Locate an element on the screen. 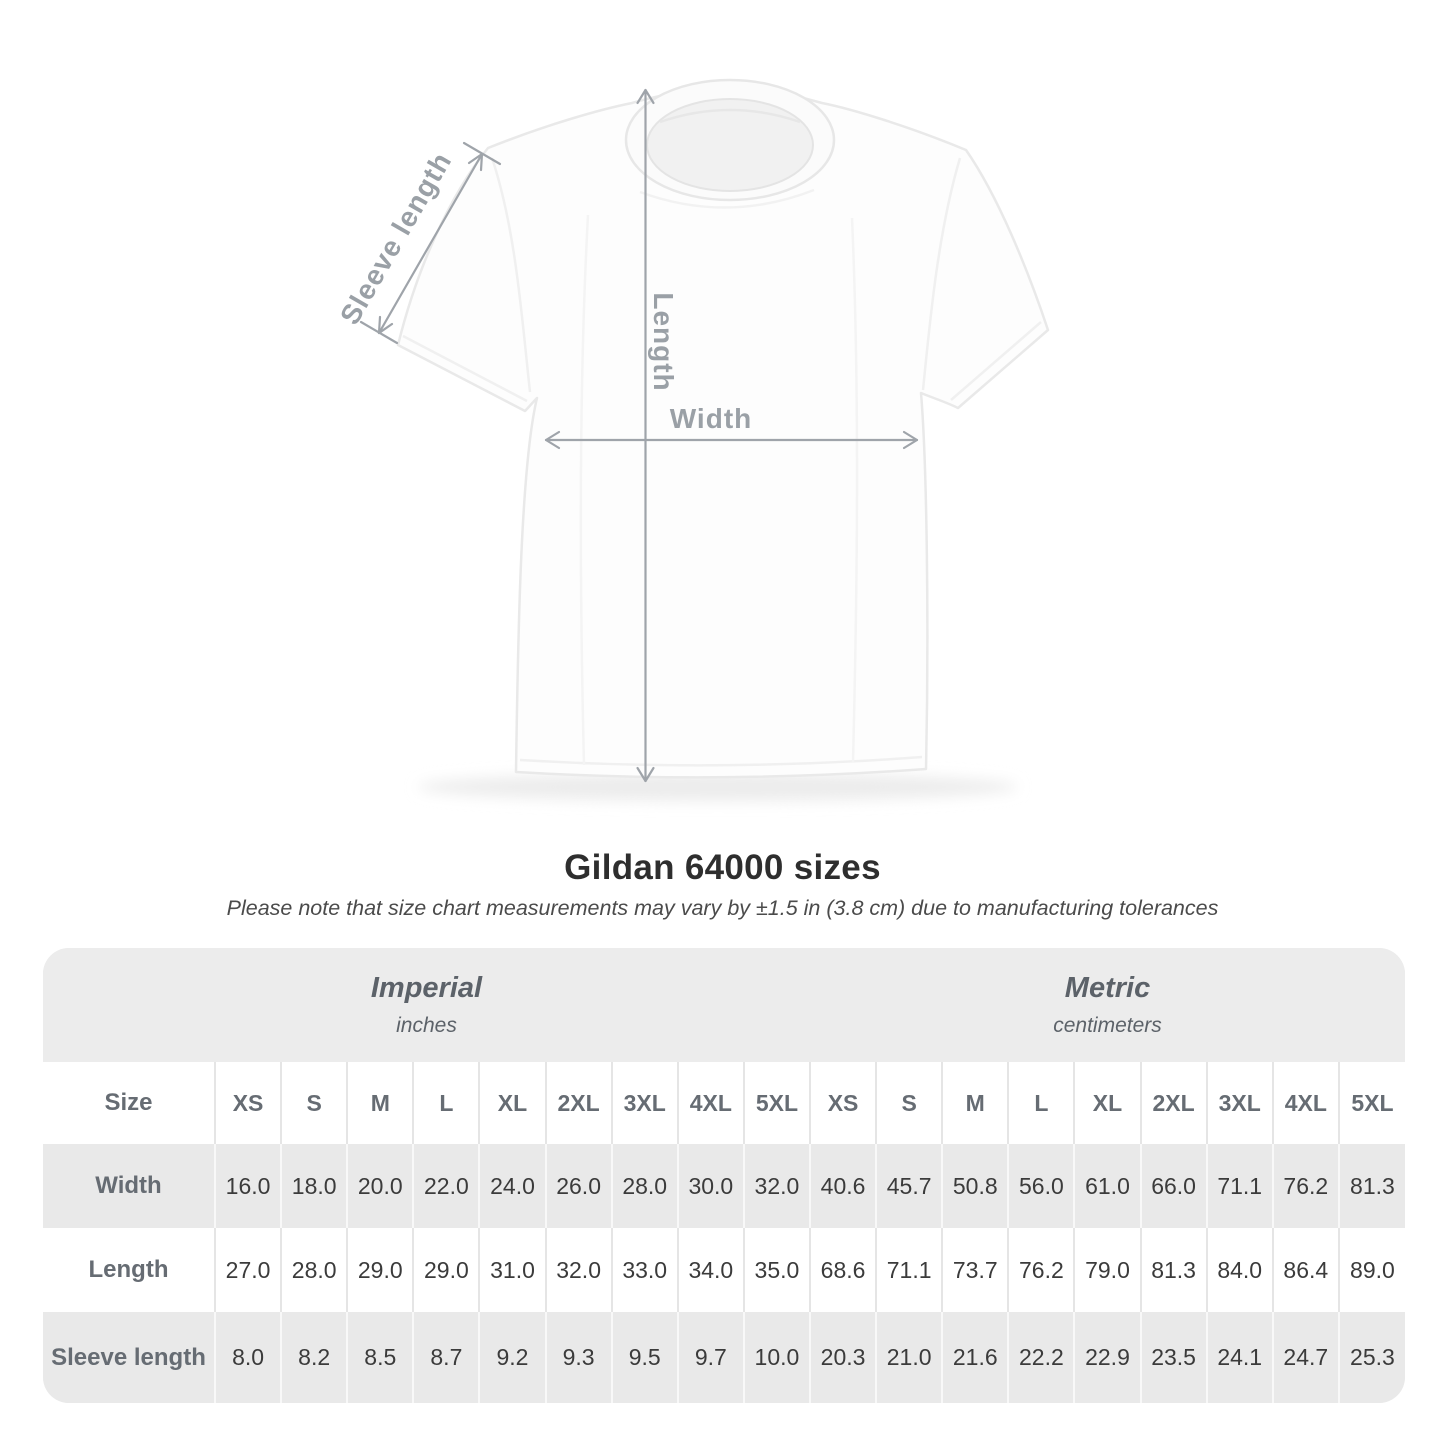  sleeve-length-arrow is located at coordinates (430, 243).